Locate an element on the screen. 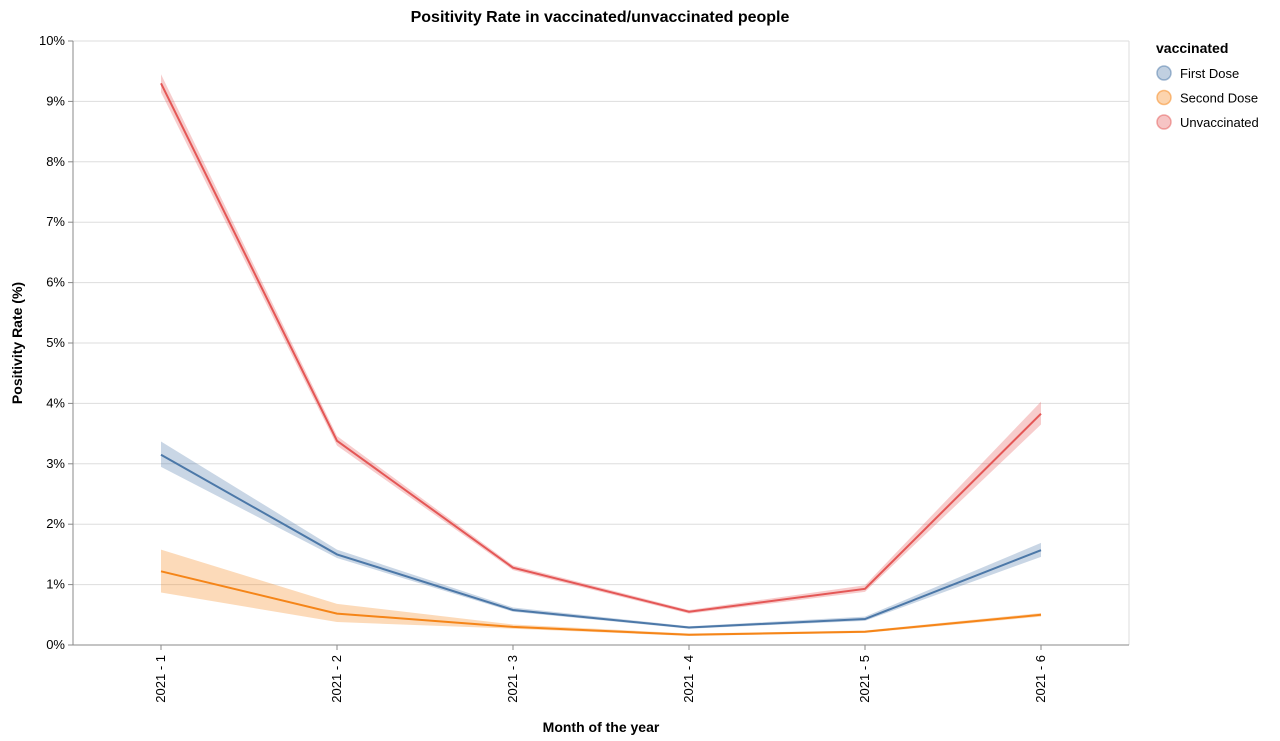  legend-label: Second Dose is located at coordinates (1219, 98).